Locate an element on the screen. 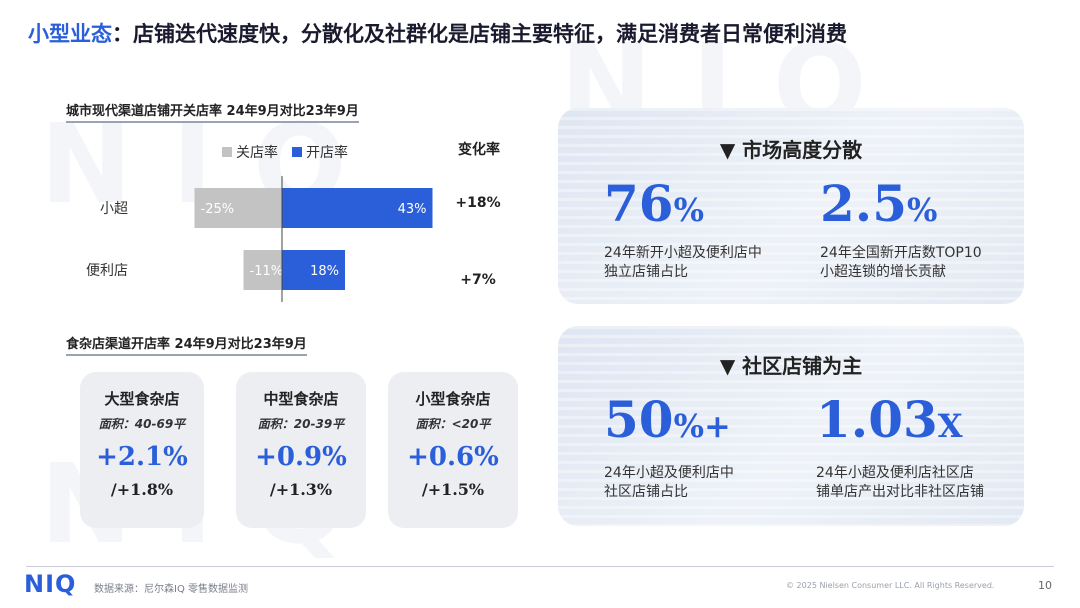 This screenshot has height=608, width=1080. section-label-store-rates: 城市现代渠道店铺开关店率 24年9月对比23年9月 is located at coordinates (212, 111).